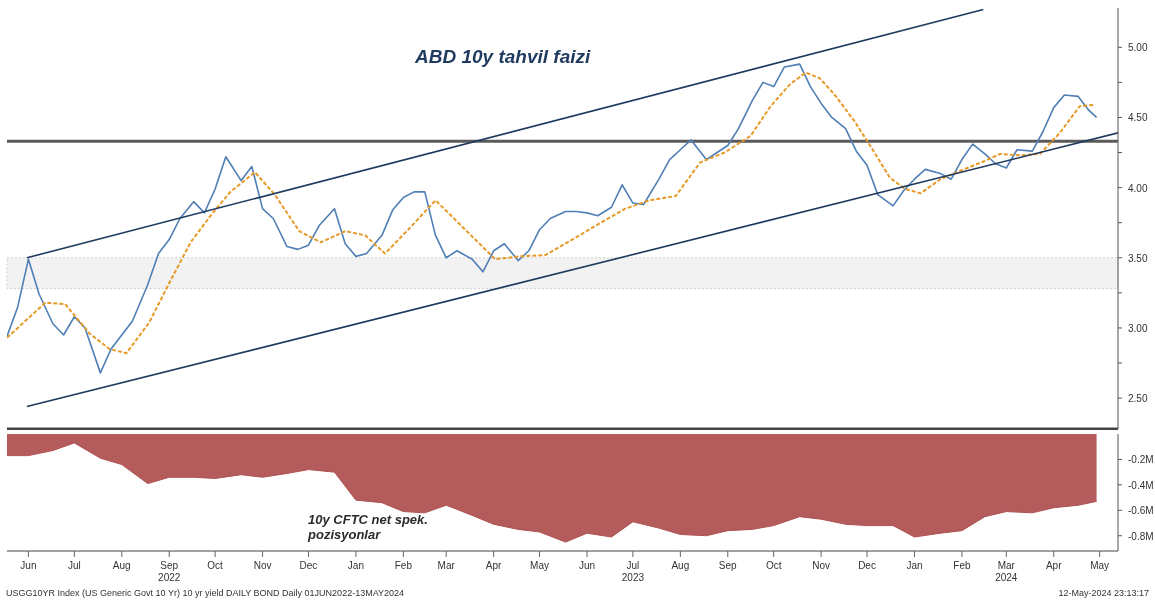 This screenshot has height=603, width=1155. Describe the element at coordinates (1138, 188) in the screenshot. I see `y-tick-label: 4.00` at that location.